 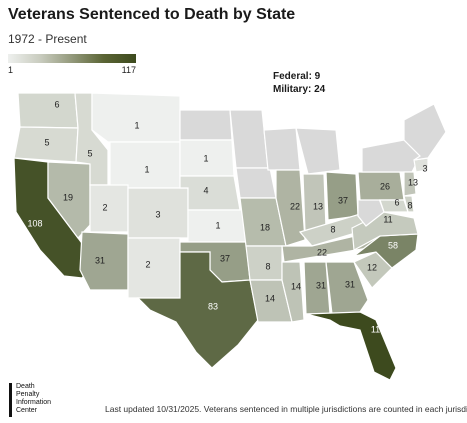 What do you see at coordinates (267, 266) in the screenshot?
I see `state-label-ar: 8` at bounding box center [267, 266].